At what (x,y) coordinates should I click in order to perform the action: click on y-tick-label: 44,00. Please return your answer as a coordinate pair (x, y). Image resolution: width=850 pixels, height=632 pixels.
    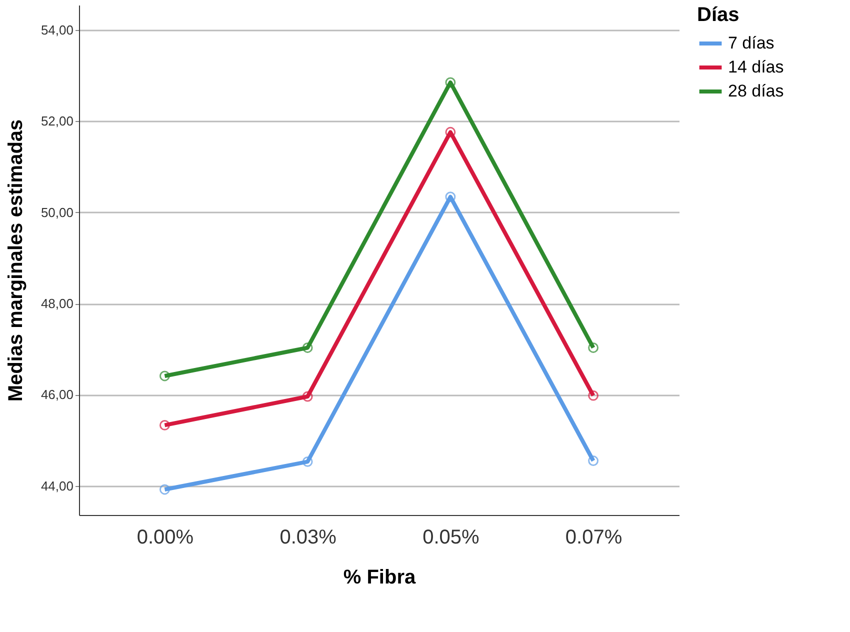
    Looking at the image, I should click on (57, 486).